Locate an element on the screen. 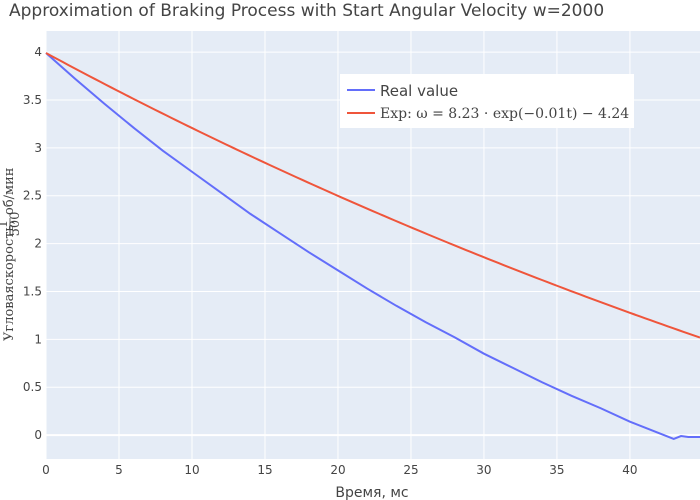 The height and width of the screenshot is (500, 700). x-tick-labels: 0 5 10 15 20 25 30 35 40 is located at coordinates (339, 470).